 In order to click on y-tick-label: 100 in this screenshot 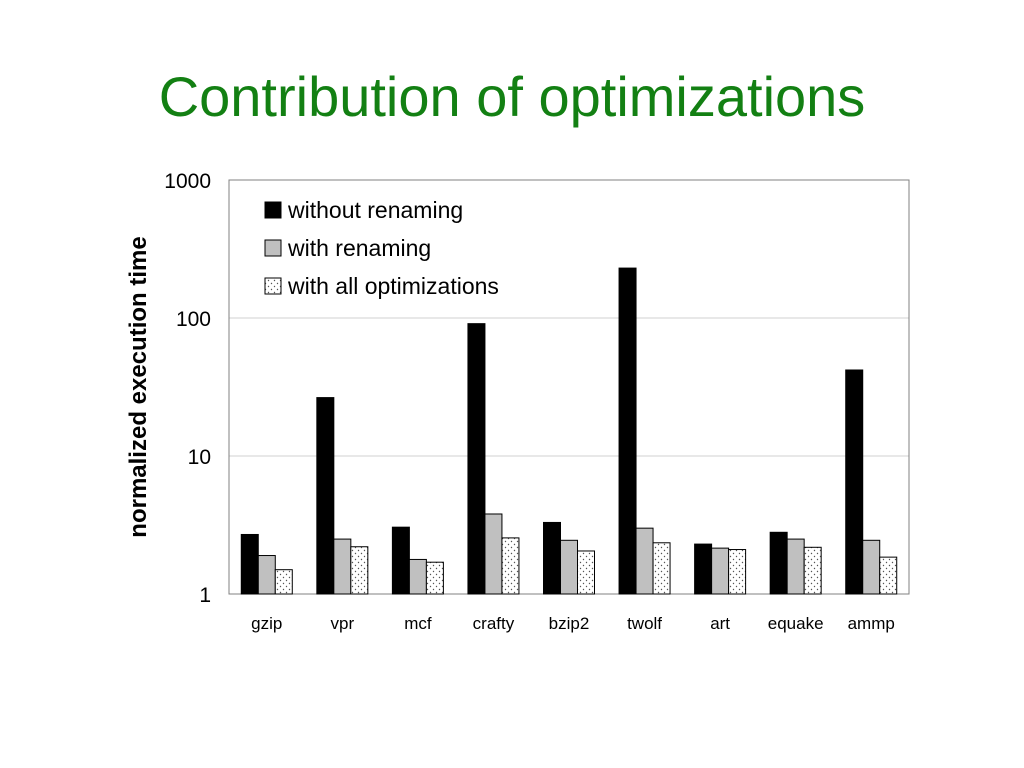, I will do `click(193, 319)`.